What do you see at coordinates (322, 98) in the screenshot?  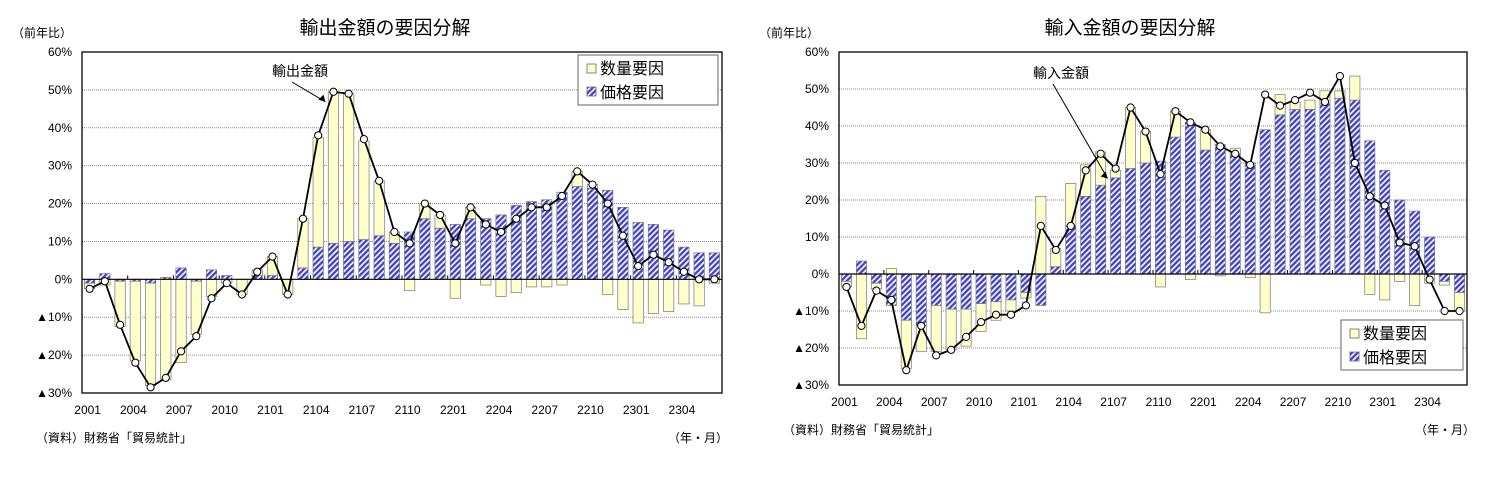 I see `annotation-arrowhead` at bounding box center [322, 98].